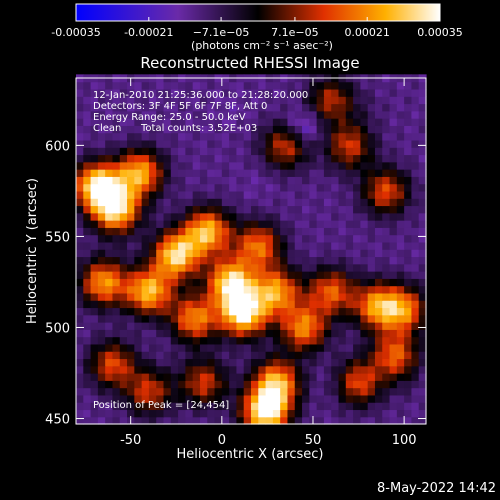 This screenshot has width=500, height=500. I want to click on annotation-detectors: Detectors: 3F 4F 5F 6F 7F 8F, Att 0, so click(180, 106).